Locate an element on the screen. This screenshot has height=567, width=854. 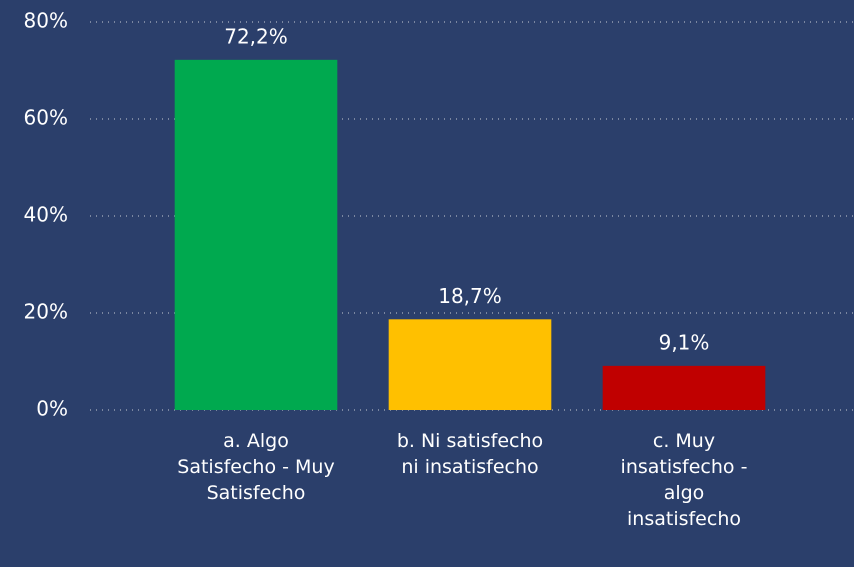
y-tick-label: 20% is located at coordinates (46, 312).